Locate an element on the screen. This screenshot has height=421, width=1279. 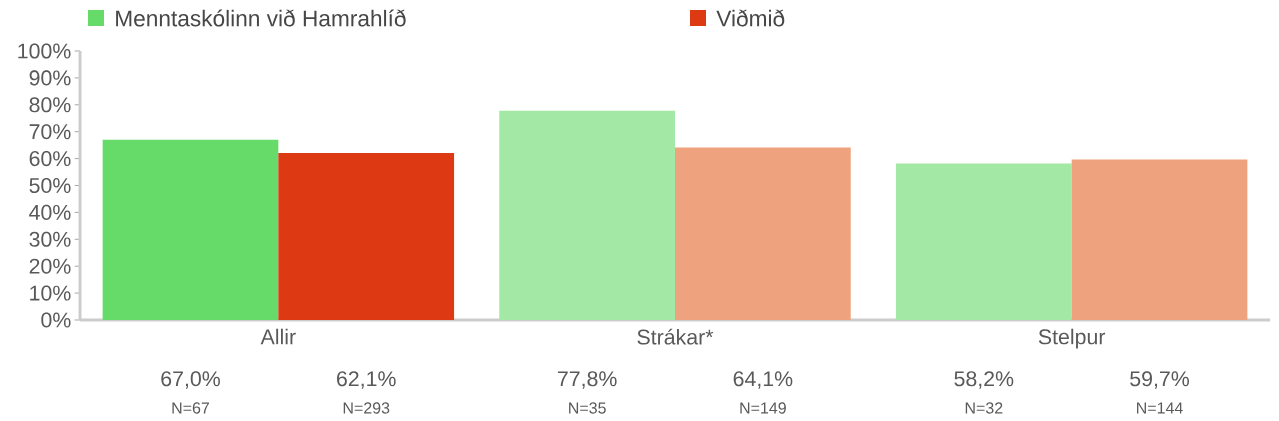
y-tick-label: 10% is located at coordinates (50, 293).